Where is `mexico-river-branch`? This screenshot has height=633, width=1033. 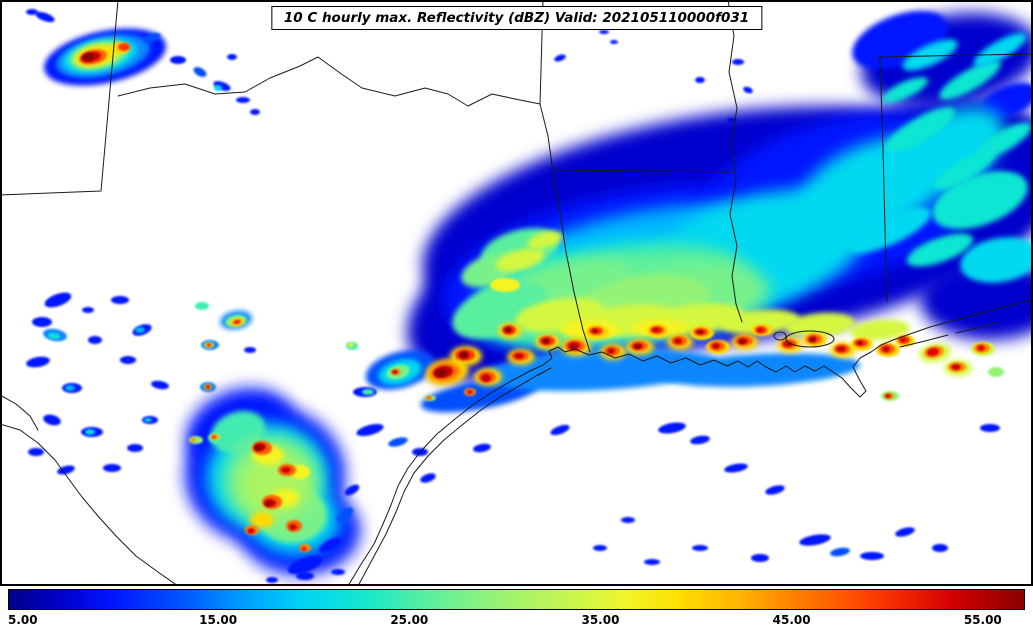 mexico-river-branch is located at coordinates (20, 413).